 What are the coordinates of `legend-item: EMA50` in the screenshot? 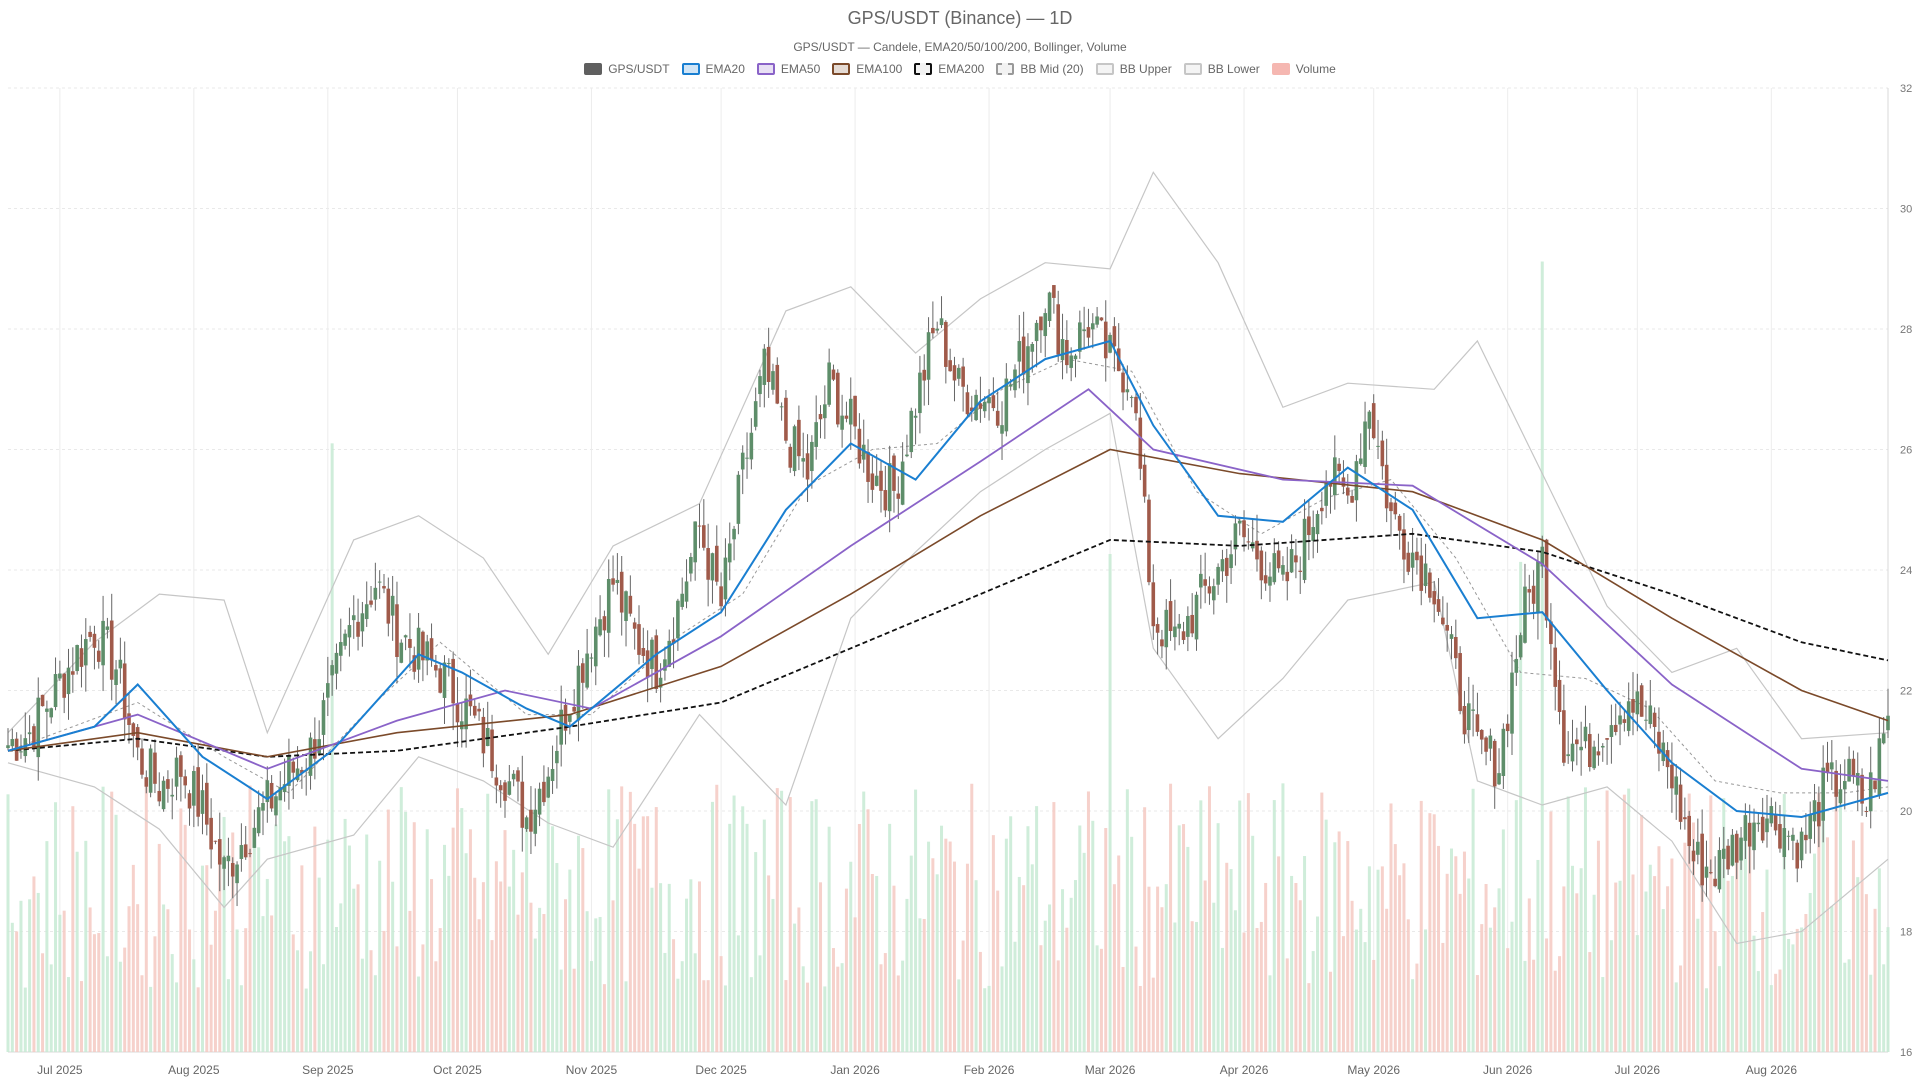 It's located at (788, 69).